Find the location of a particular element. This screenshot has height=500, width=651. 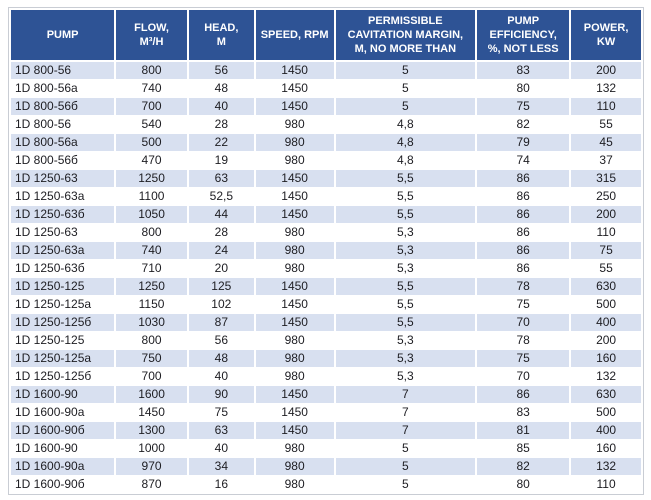

value-cell: 540 is located at coordinates (151, 124).